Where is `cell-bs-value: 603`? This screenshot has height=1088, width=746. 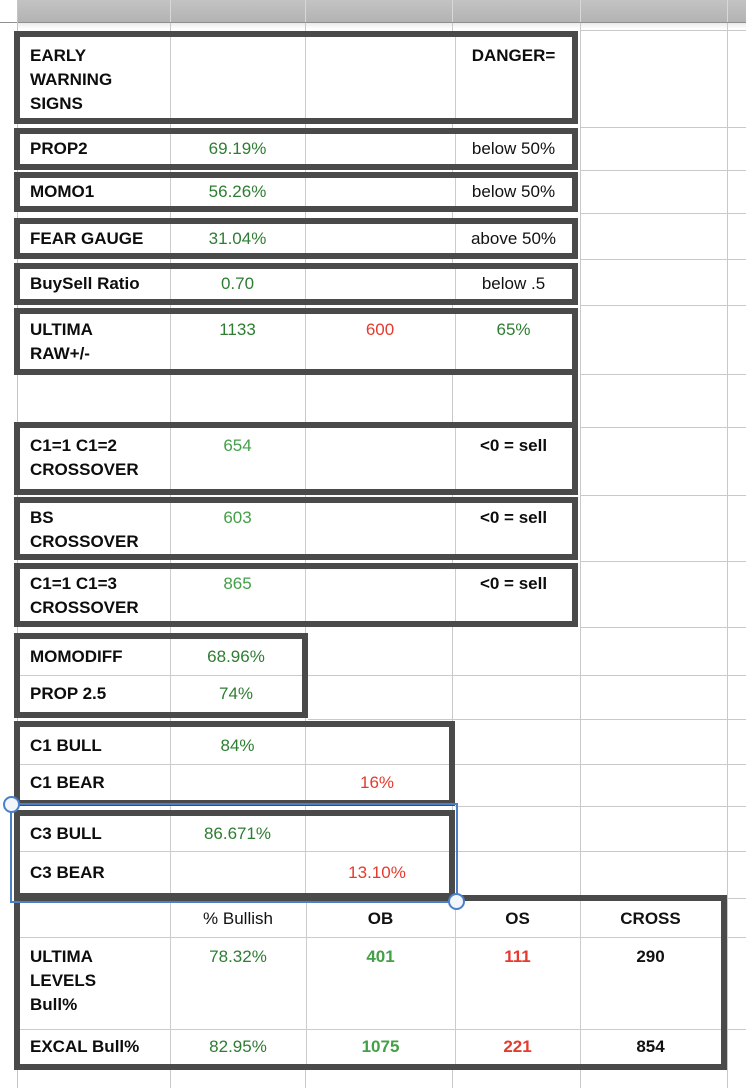 cell-bs-value: 603 is located at coordinates (237, 517).